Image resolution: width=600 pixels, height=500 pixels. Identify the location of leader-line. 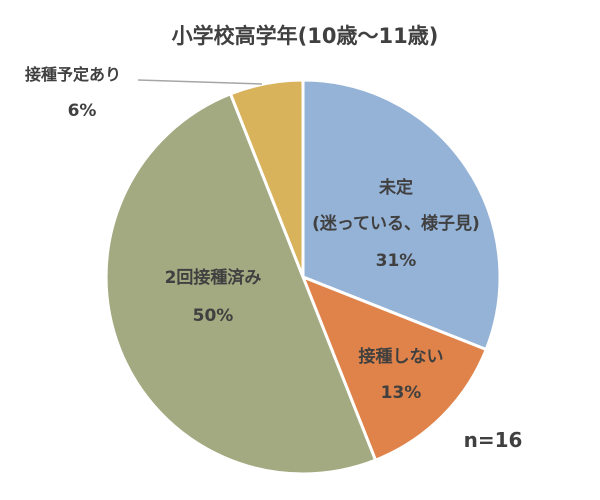
(200, 82).